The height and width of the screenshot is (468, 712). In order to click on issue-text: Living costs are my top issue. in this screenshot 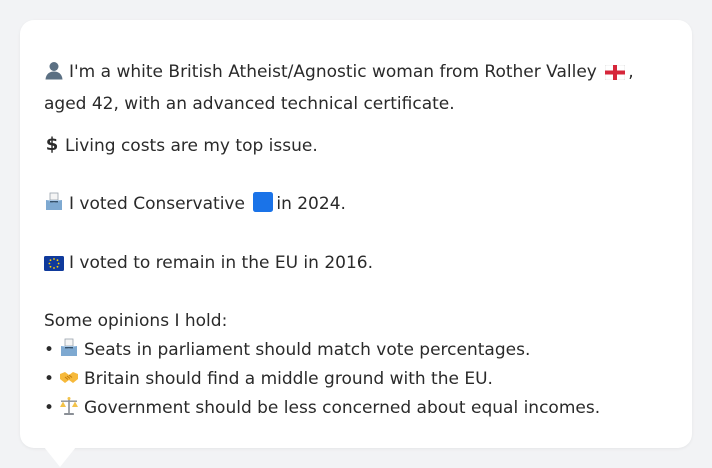, I will do `click(191, 146)`.